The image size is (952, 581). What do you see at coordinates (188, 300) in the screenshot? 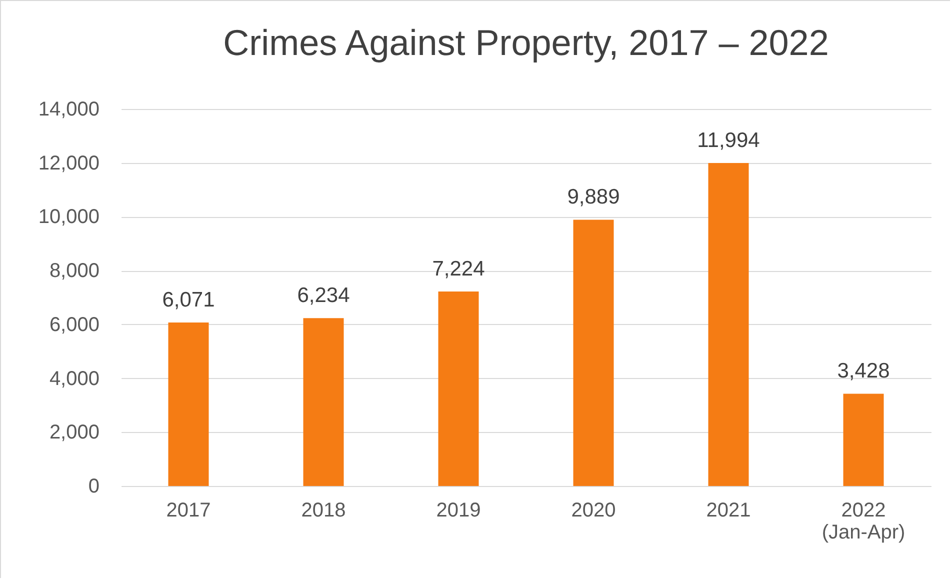
I see `data-label: 6,071` at bounding box center [188, 300].